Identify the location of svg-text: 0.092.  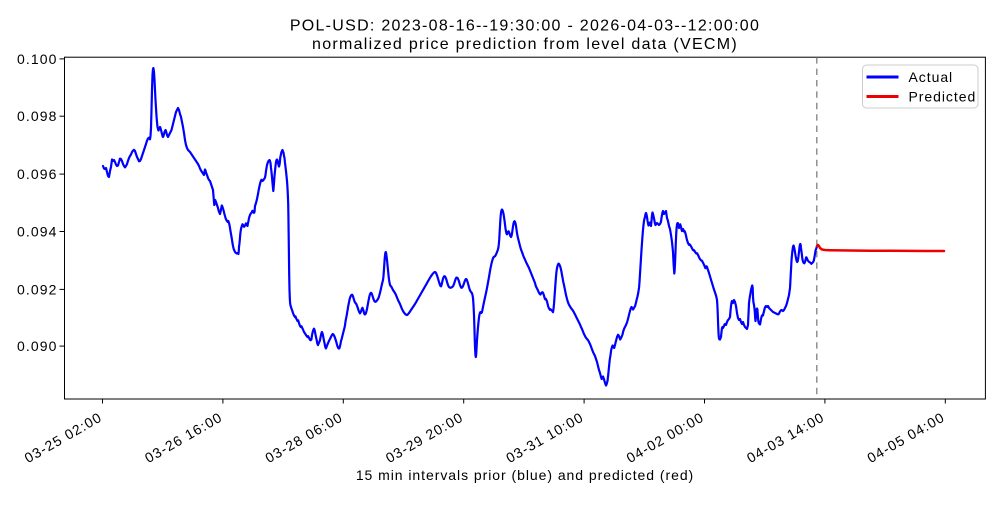
(37, 289).